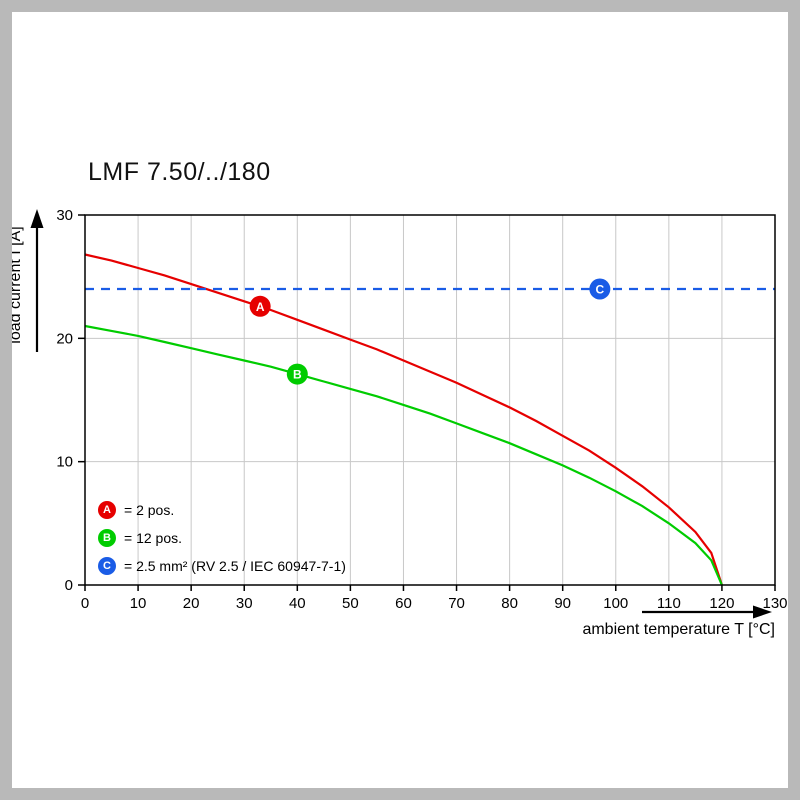 The width and height of the screenshot is (800, 800). I want to click on marker-a, so click(260, 306).